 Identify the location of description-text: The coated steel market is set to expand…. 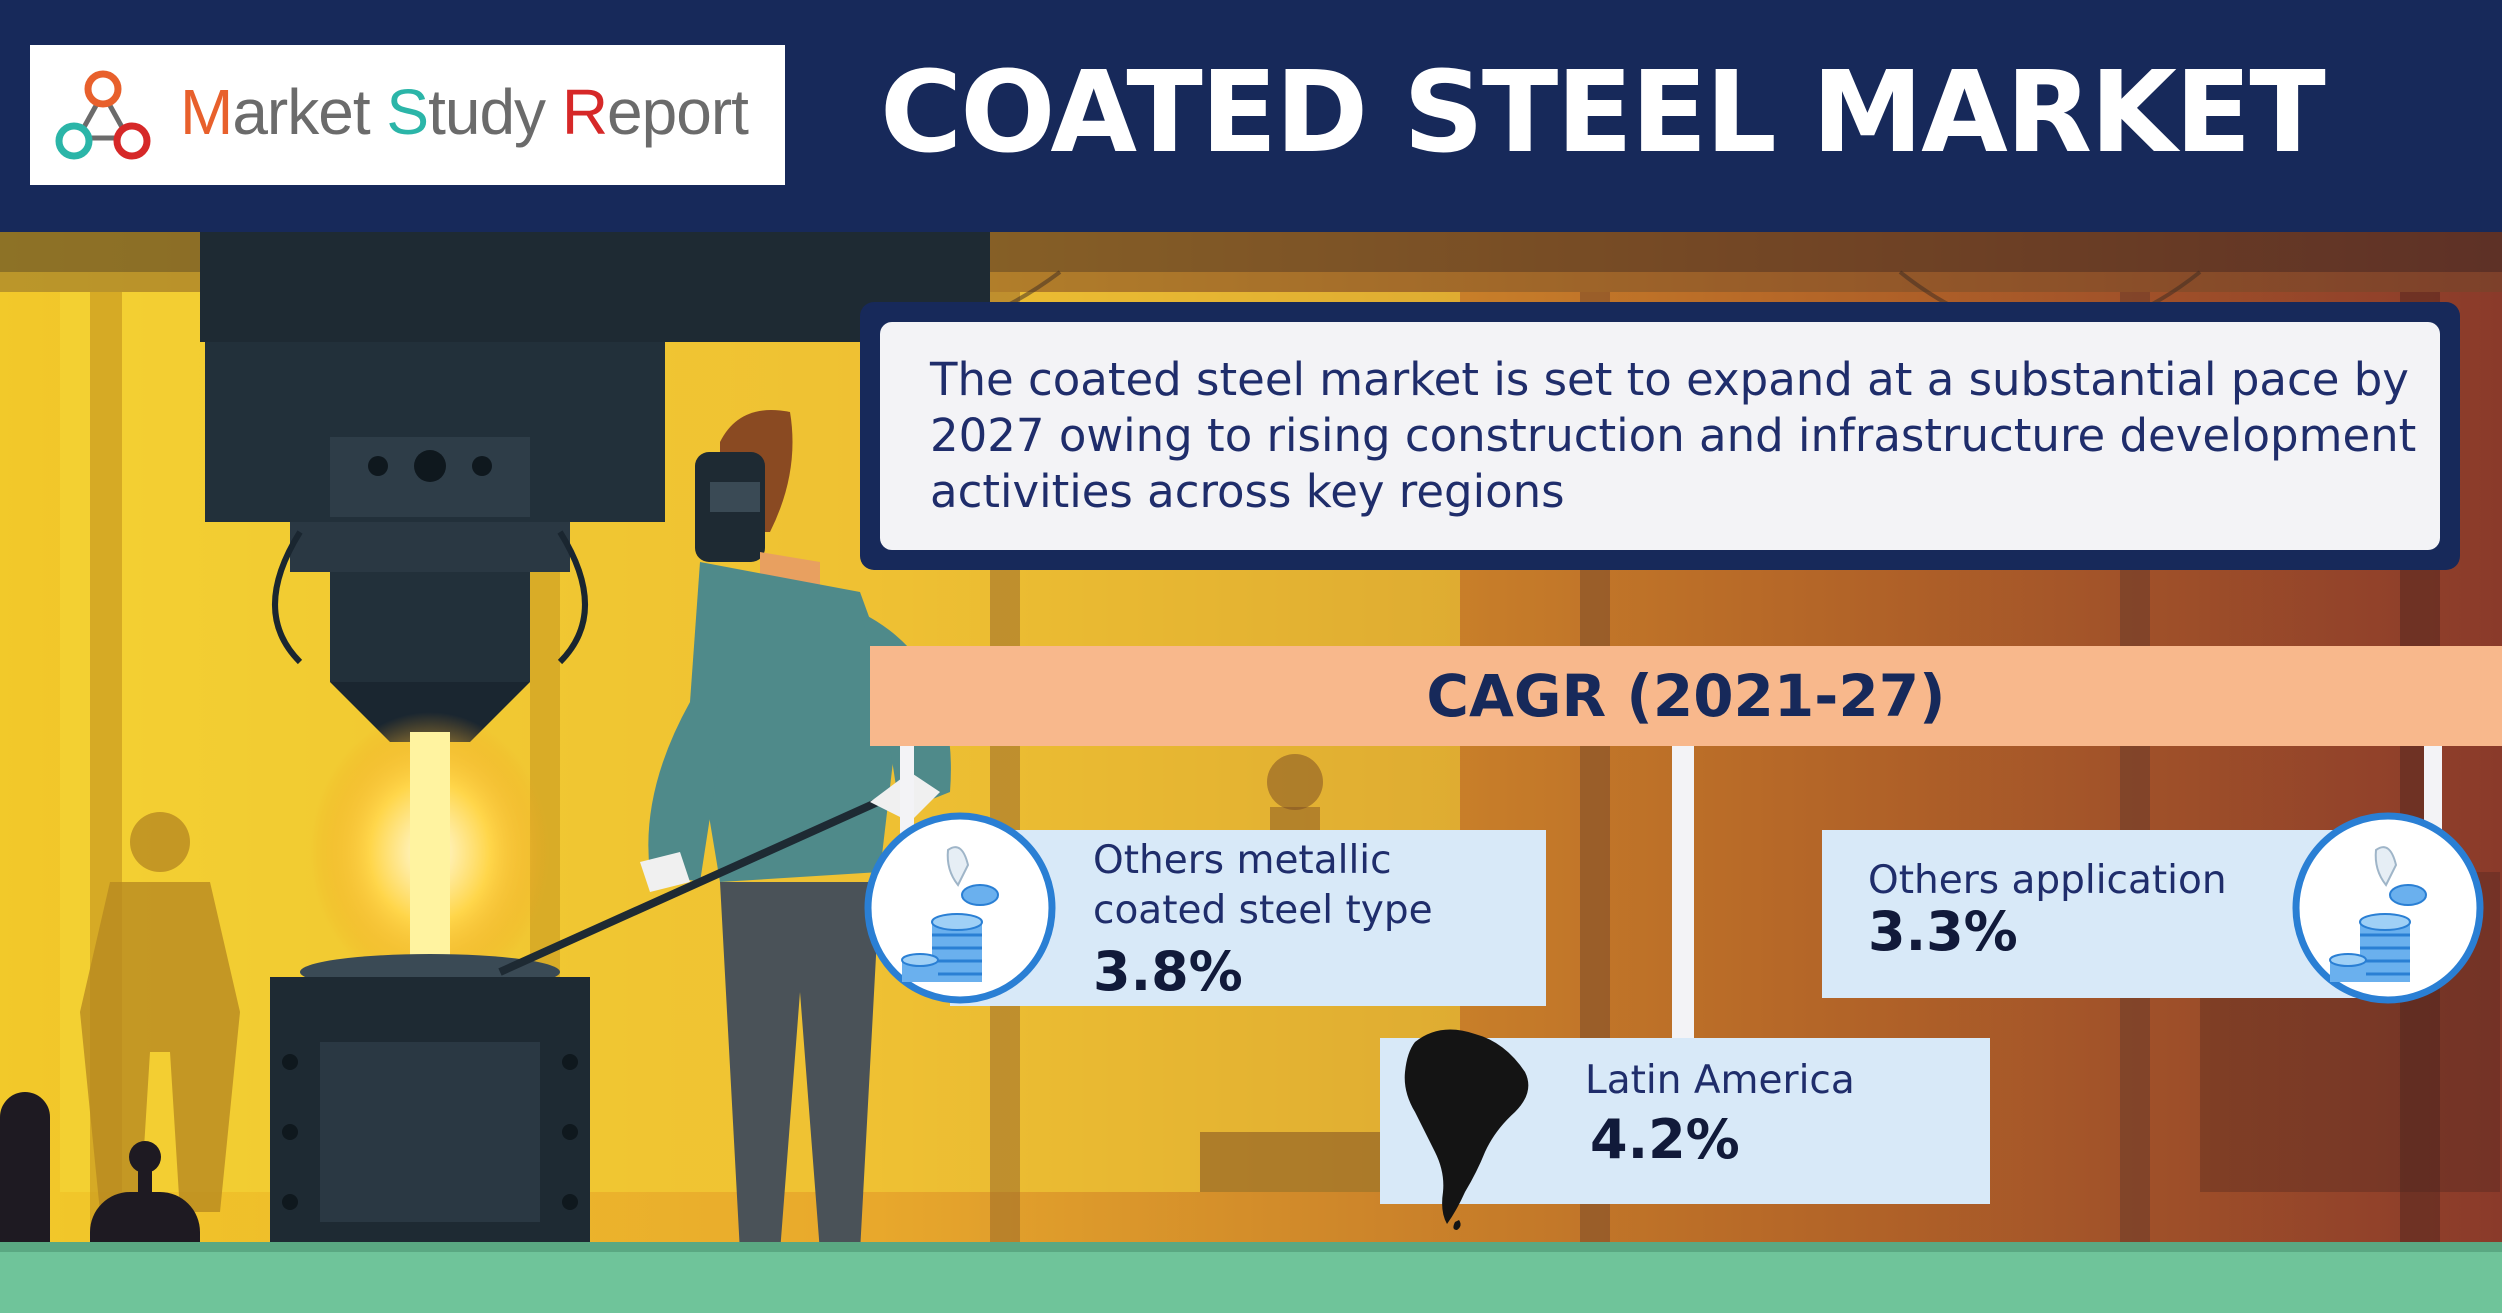
(1673, 435).